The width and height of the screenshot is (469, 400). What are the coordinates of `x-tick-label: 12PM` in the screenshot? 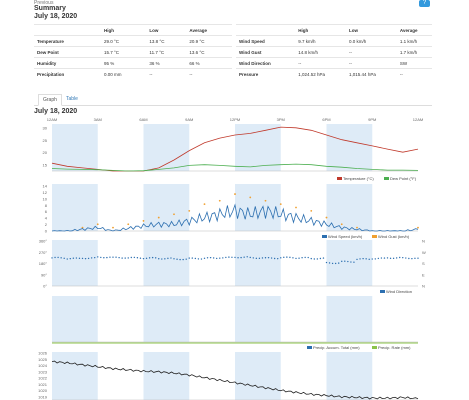 It's located at (235, 119).